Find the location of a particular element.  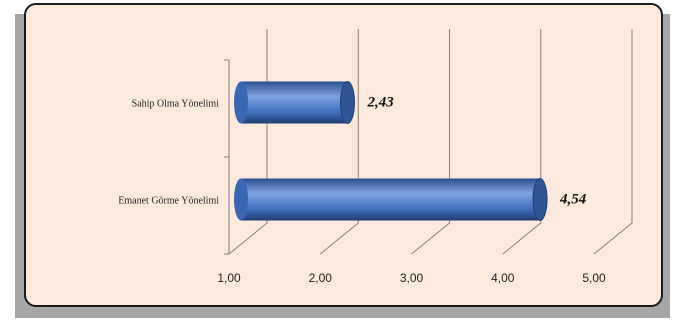

data-label: 2,43 is located at coordinates (380, 103).